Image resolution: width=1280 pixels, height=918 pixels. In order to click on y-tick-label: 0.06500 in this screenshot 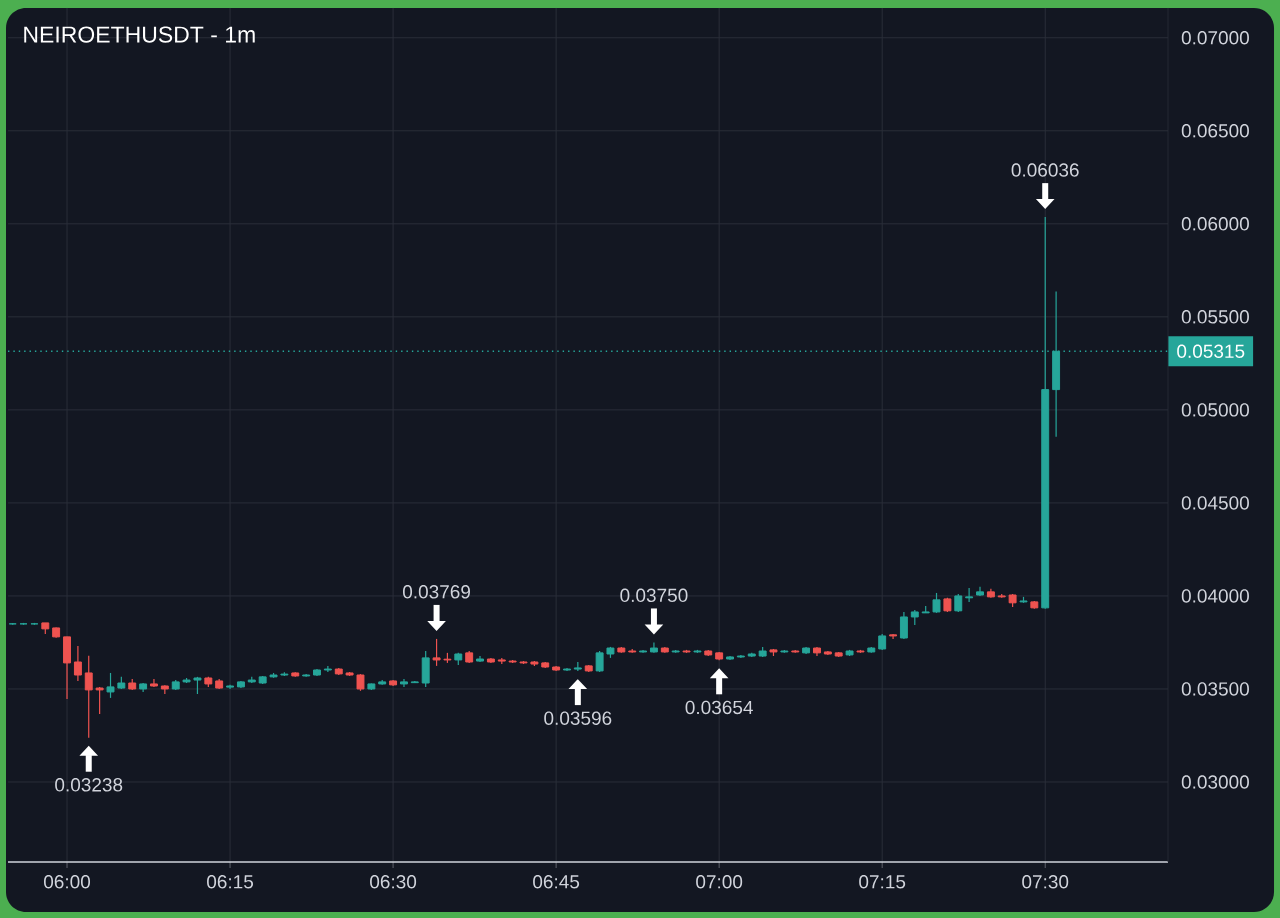, I will do `click(1215, 131)`.